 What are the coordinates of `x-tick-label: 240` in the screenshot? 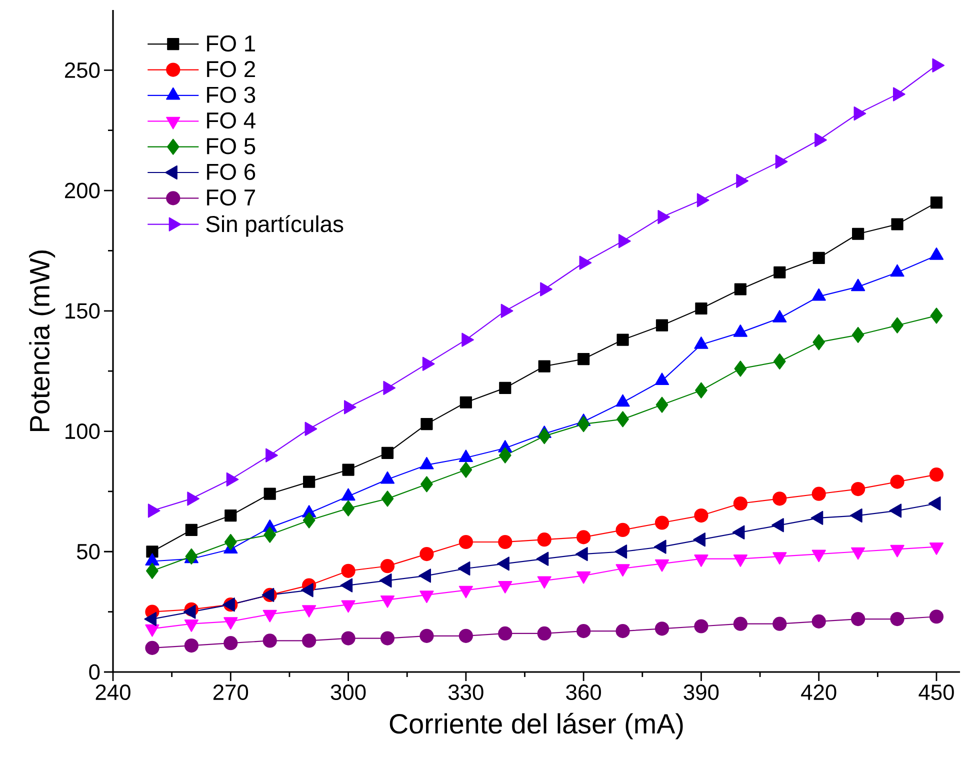 It's located at (113, 692).